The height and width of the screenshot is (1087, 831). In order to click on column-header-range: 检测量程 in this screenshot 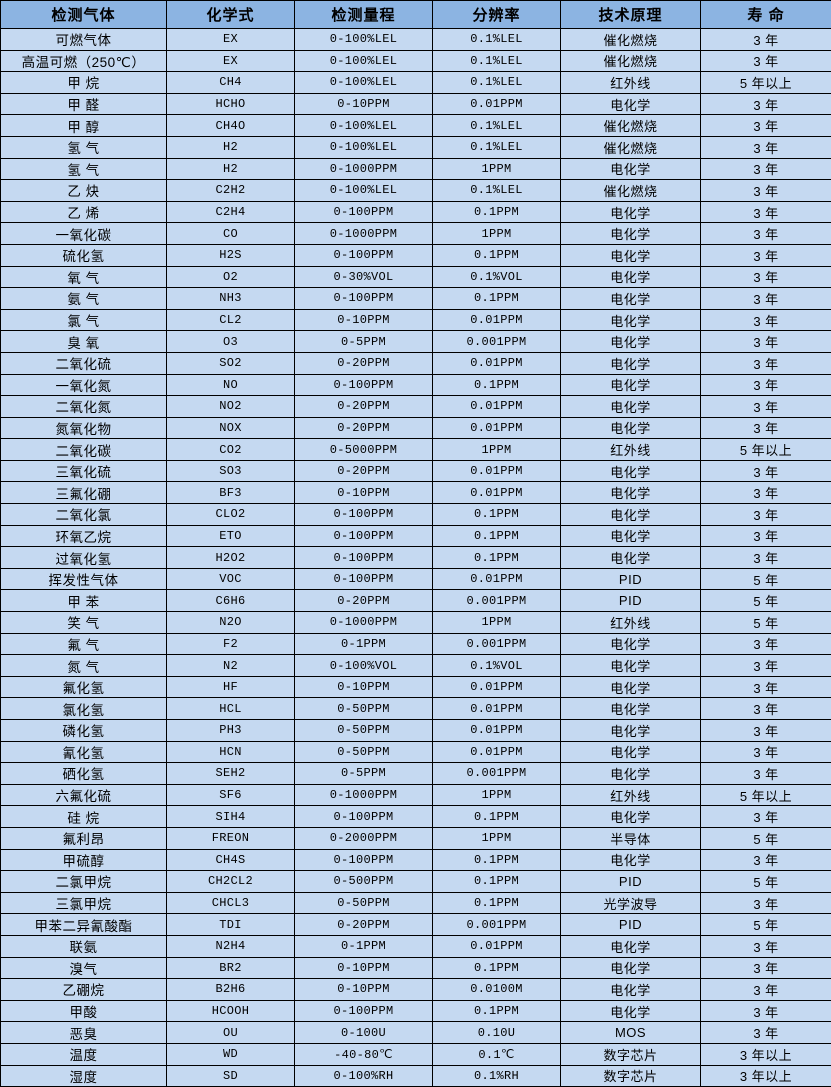, I will do `click(364, 15)`.